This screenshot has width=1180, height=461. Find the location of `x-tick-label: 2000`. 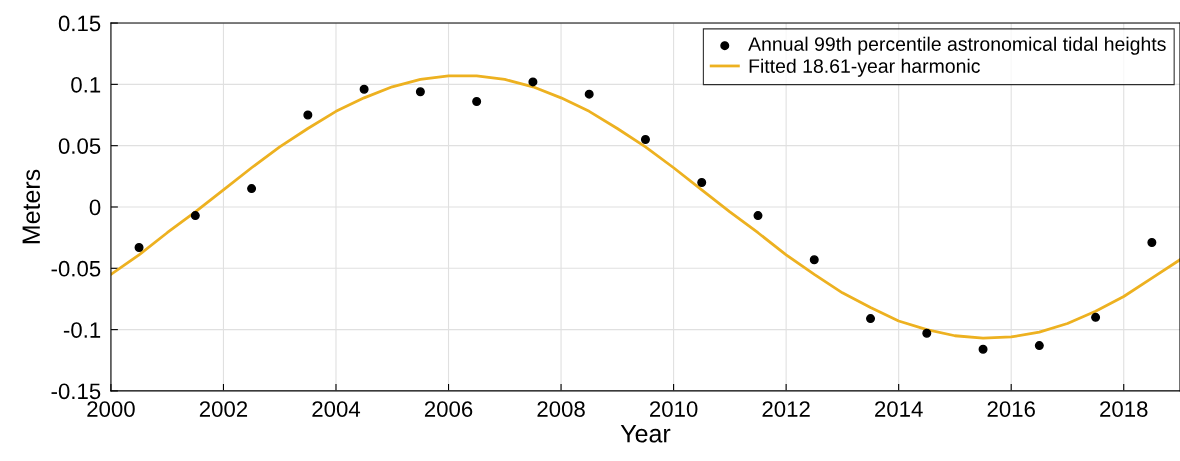

x-tick-label: 2000 is located at coordinates (111, 409).